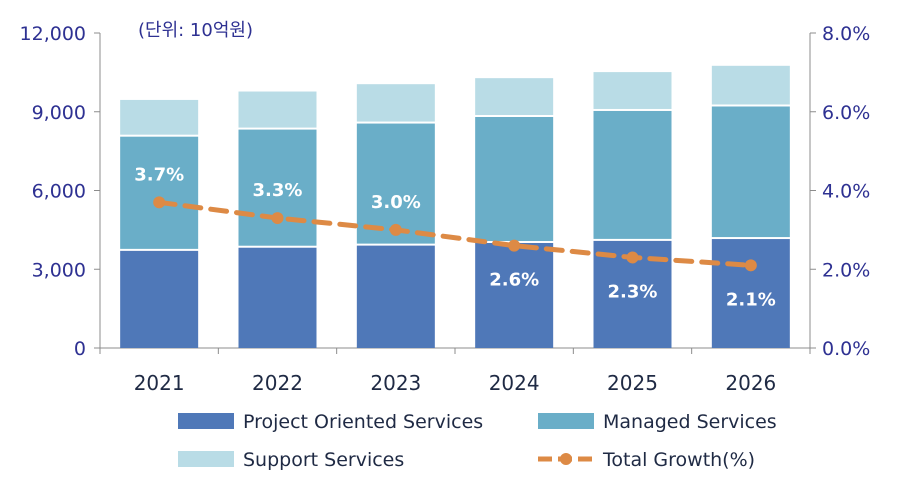 The width and height of the screenshot is (900, 483). I want to click on growth-line-layer, so click(455, 234).